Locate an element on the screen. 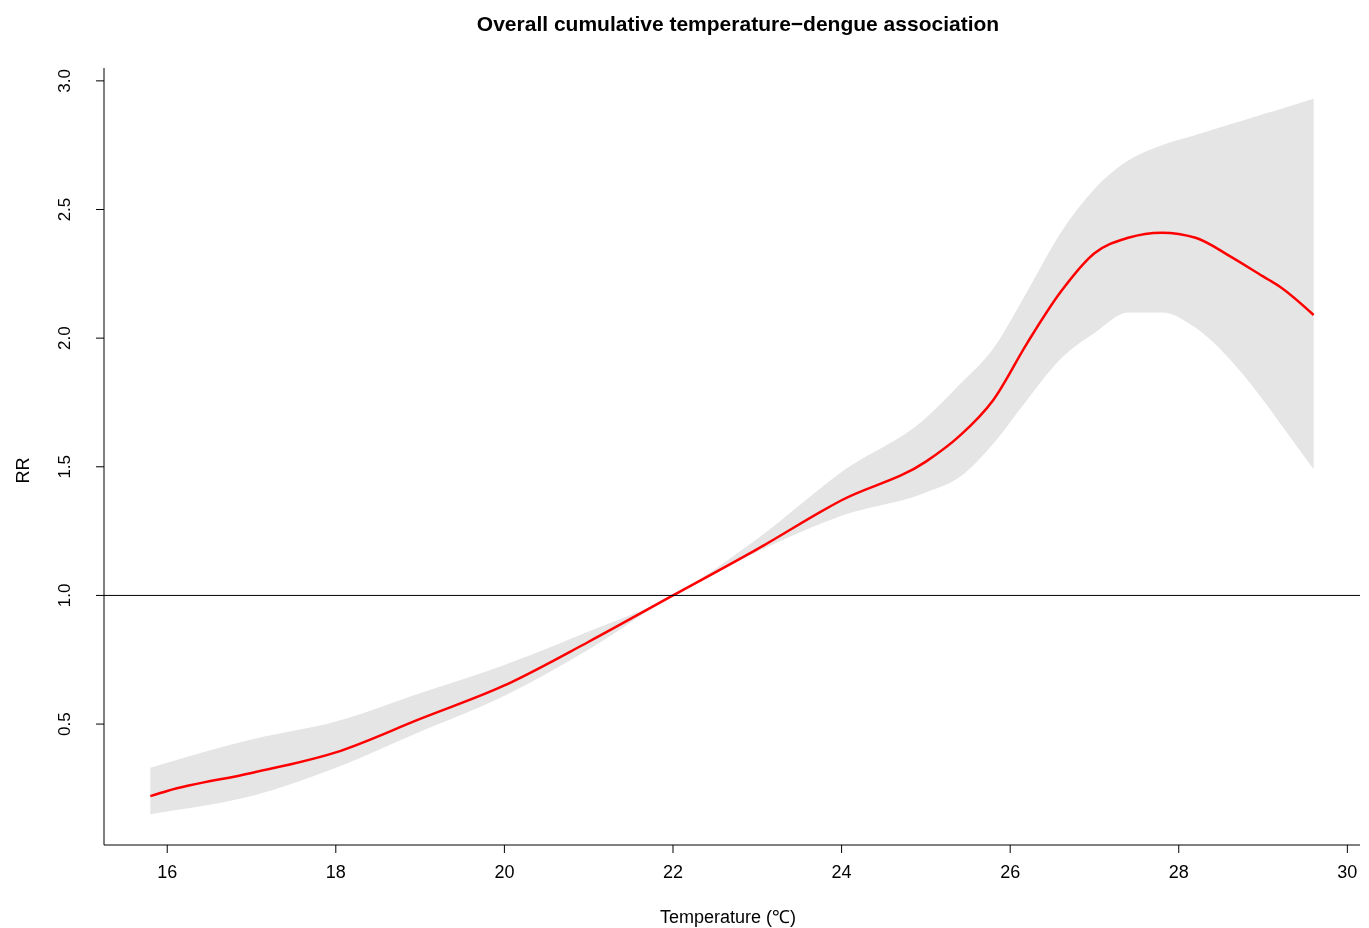  y-tick-label: 2.5 is located at coordinates (64, 209).